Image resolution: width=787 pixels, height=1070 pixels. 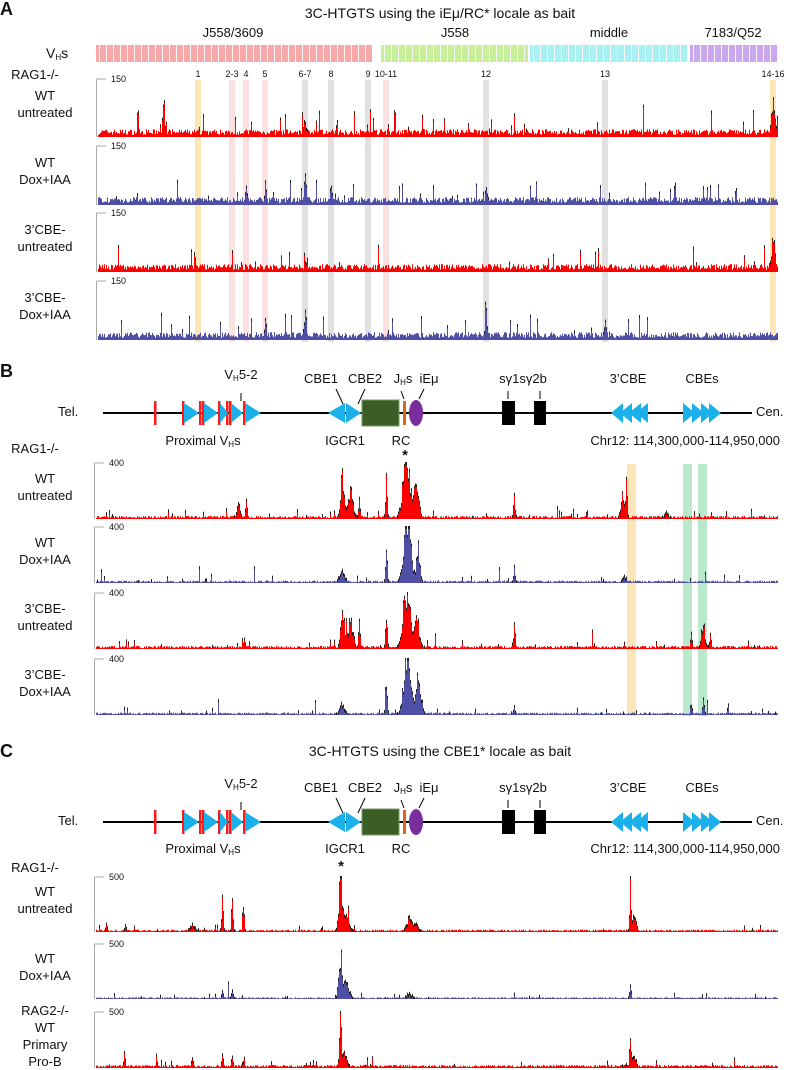 What do you see at coordinates (426, 186) in the screenshot?
I see `panelA-track-2-signal-tips` at bounding box center [426, 186].